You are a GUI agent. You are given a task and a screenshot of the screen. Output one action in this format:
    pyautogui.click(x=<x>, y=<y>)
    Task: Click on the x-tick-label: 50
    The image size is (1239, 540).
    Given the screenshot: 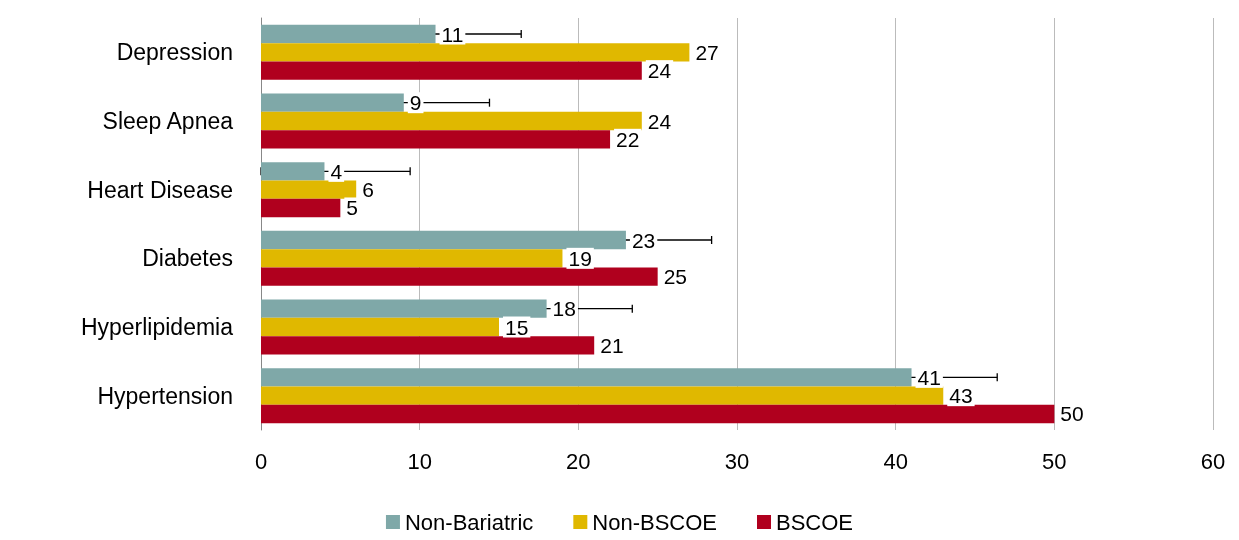 What is the action you would take?
    pyautogui.click(x=1054, y=461)
    